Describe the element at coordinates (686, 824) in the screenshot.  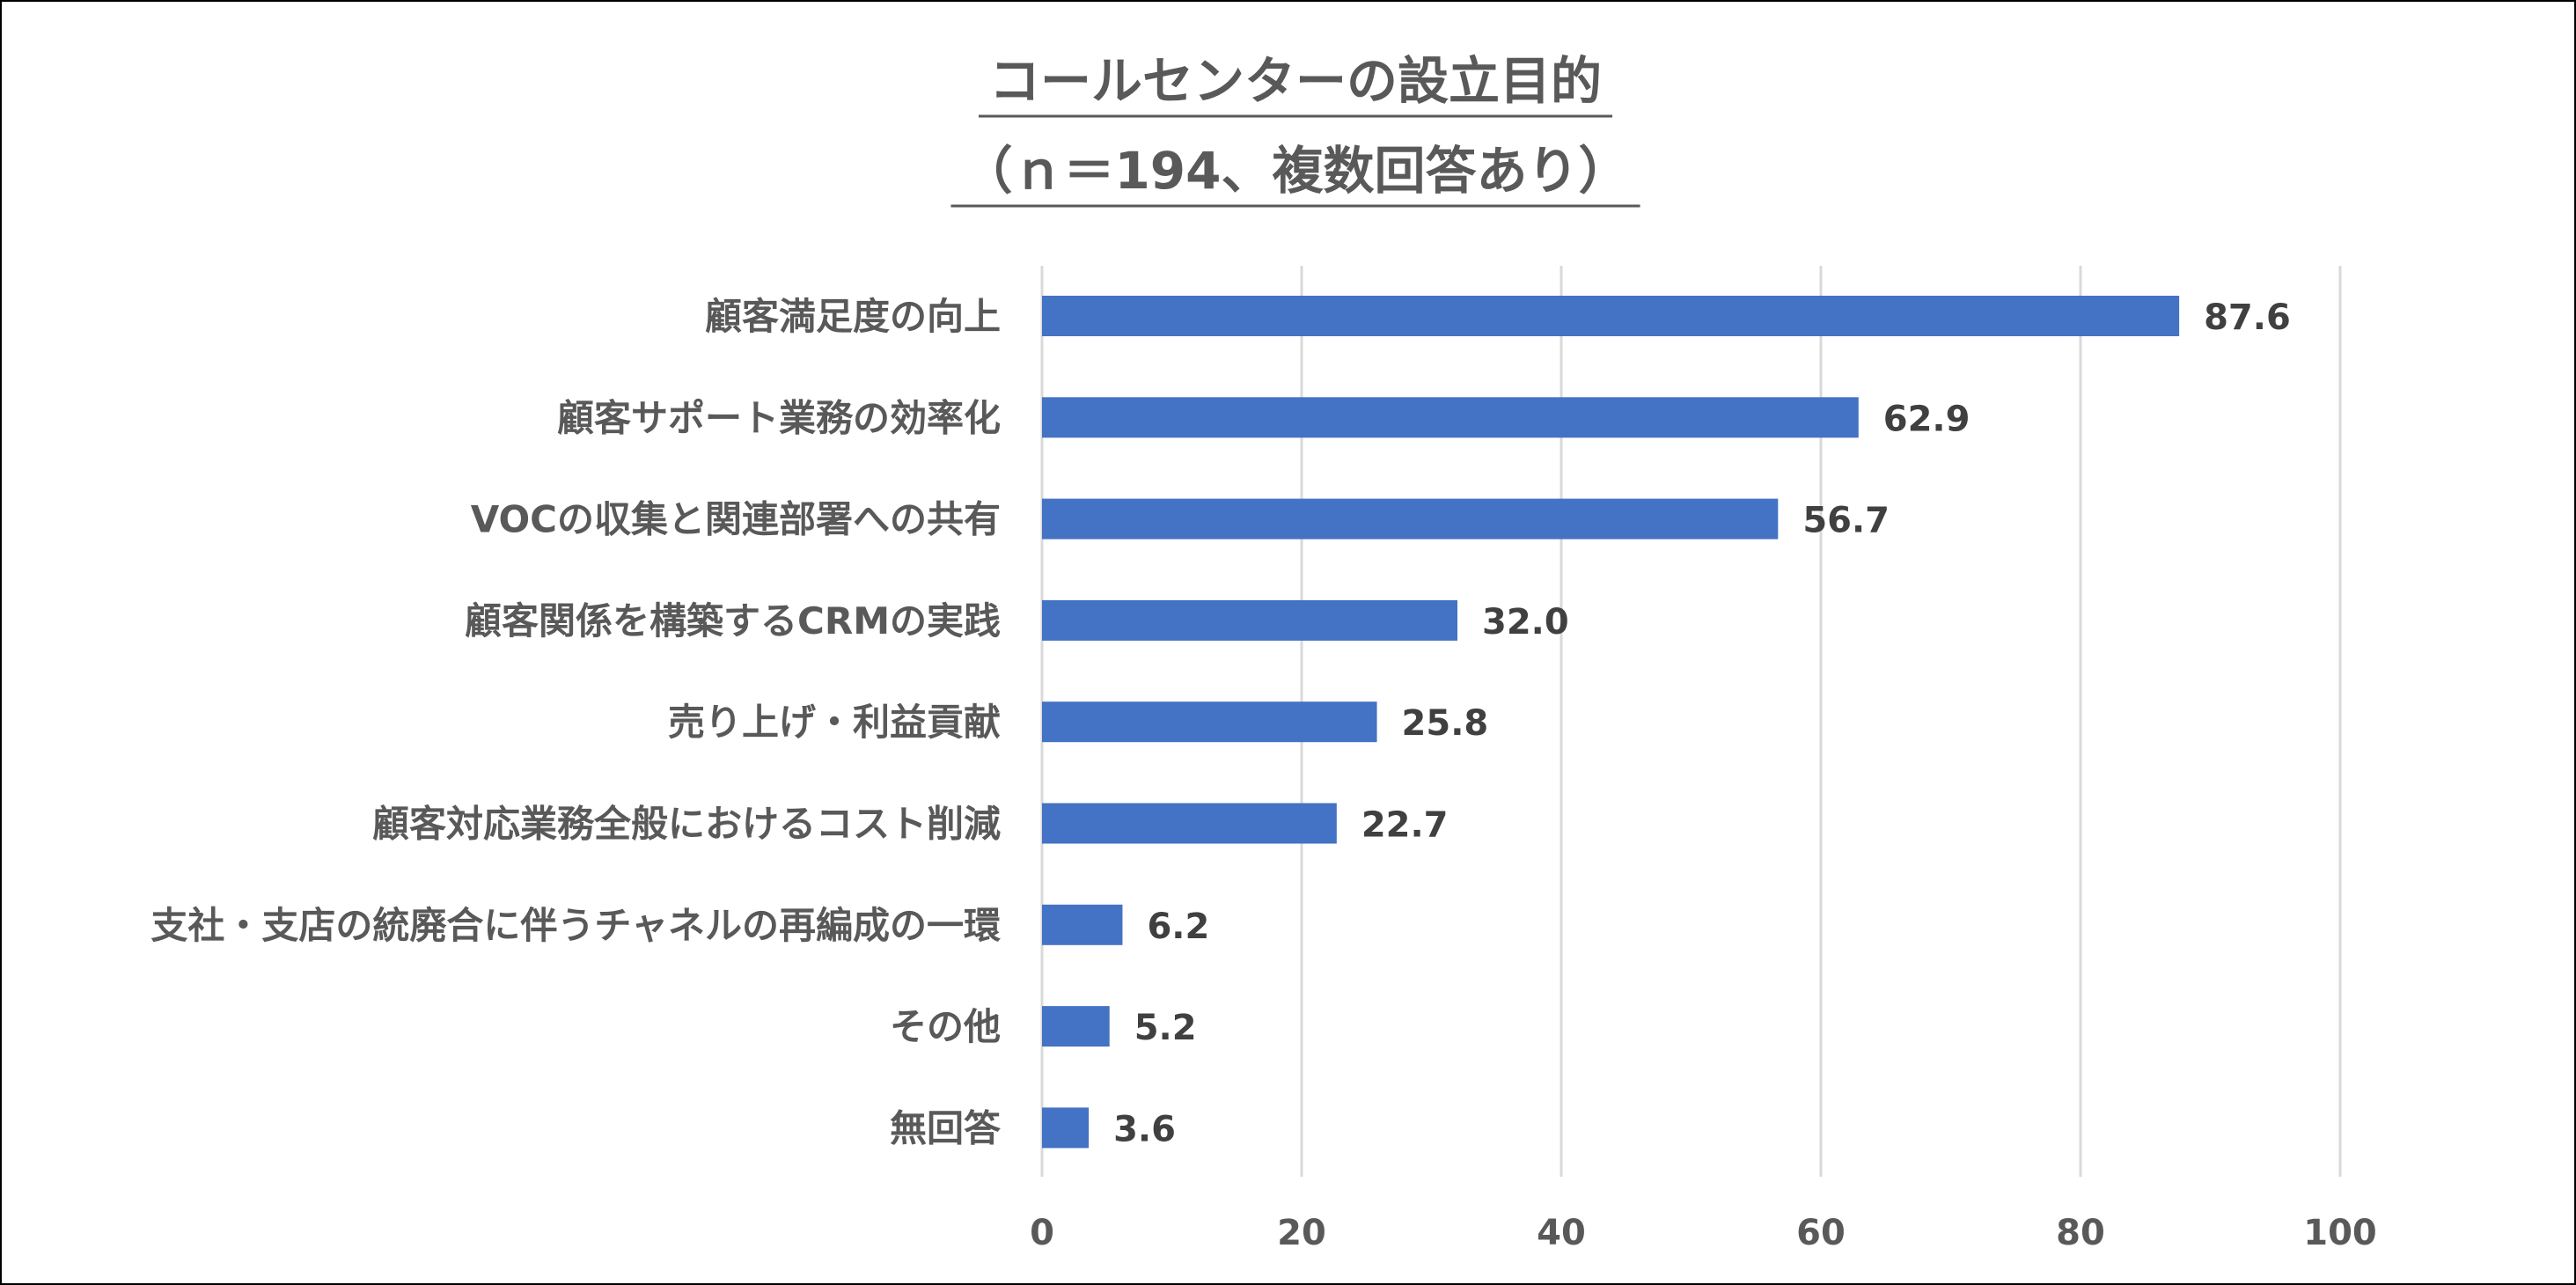
I see `category-label: 顧客対応業務全般におけるコスト削減` at that location.